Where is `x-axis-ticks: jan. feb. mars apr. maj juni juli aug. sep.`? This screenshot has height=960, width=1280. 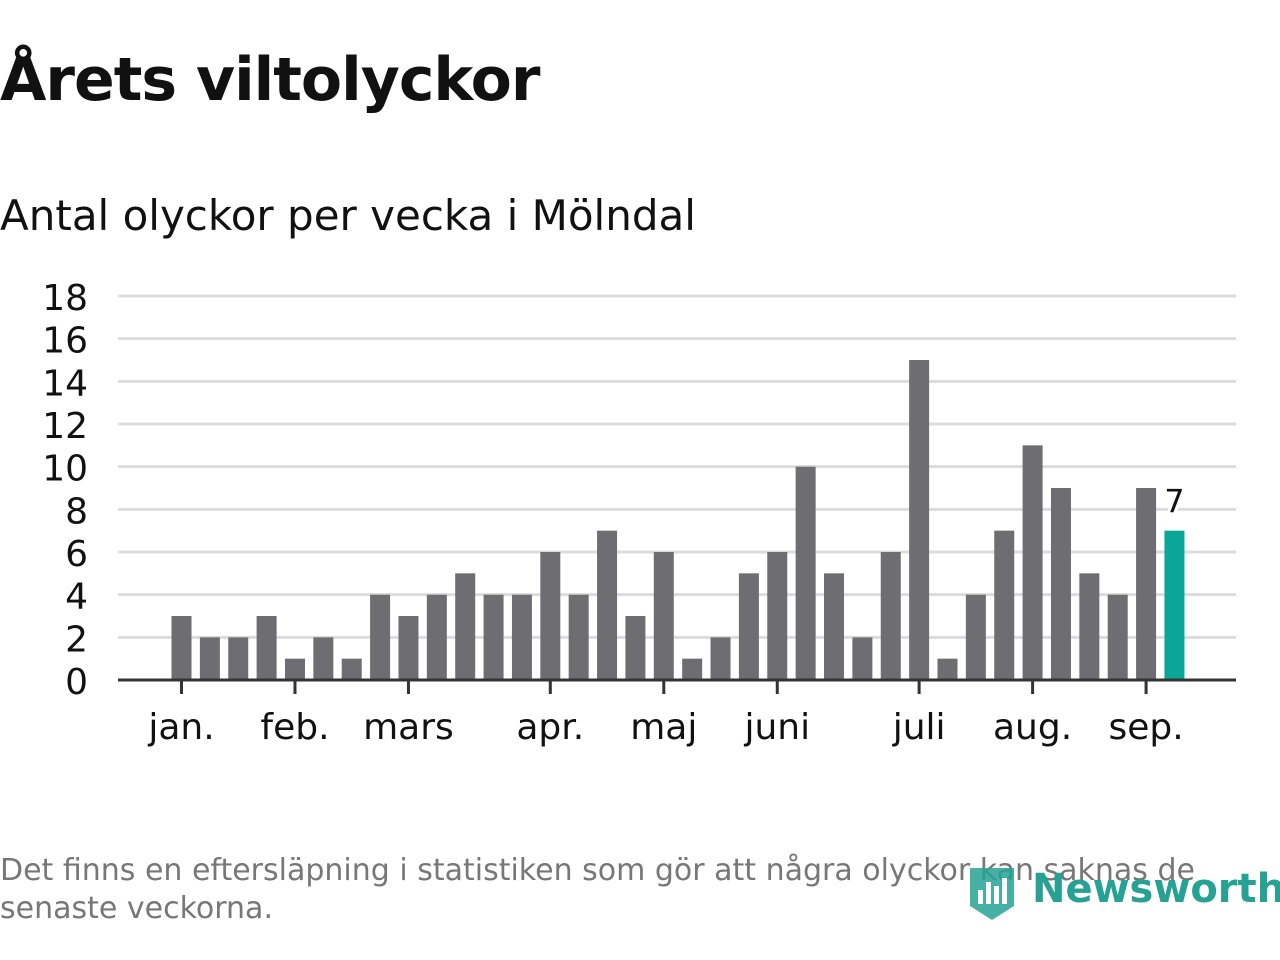
x-axis-ticks: jan. feb. mars apr. maj juni juli aug. sep. is located at coordinates (665, 714).